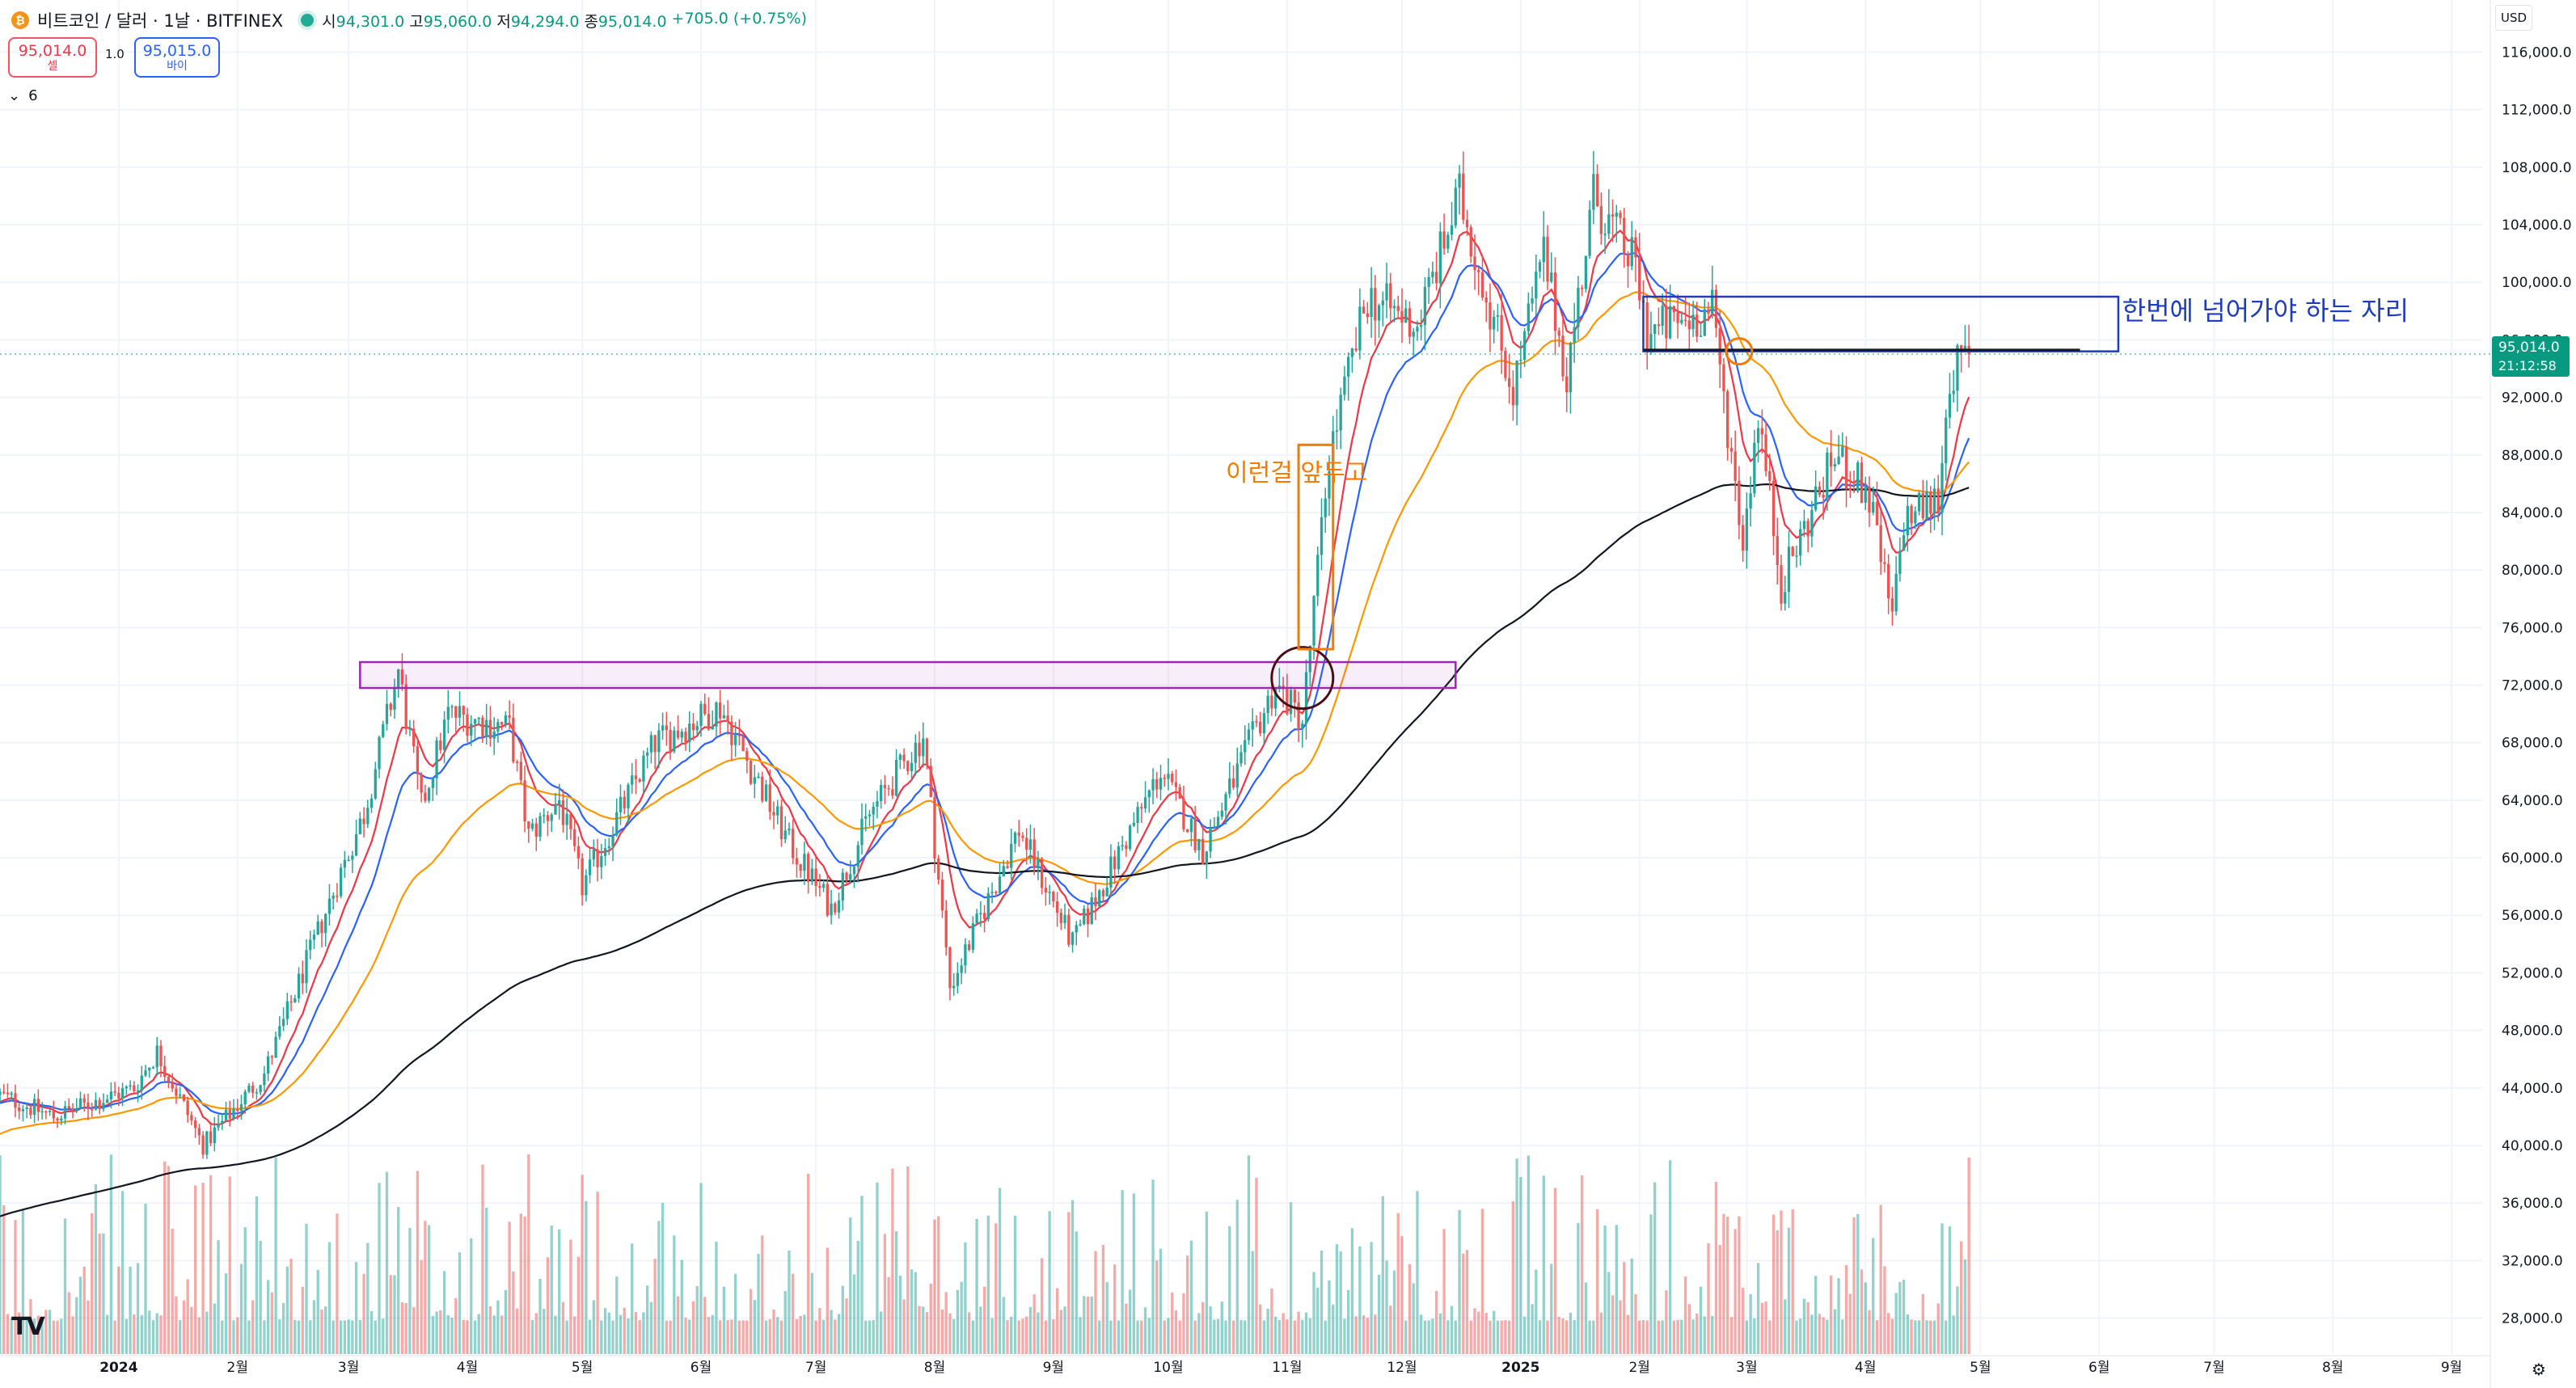  Describe the element at coordinates (28, 1327) in the screenshot. I see `tradingview-logo-icon: TV` at that location.